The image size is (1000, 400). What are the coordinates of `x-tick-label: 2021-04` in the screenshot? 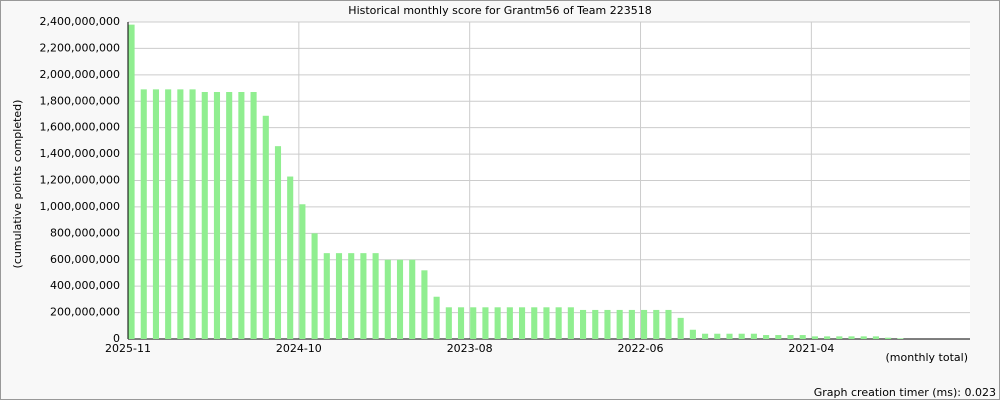 It's located at (811, 348).